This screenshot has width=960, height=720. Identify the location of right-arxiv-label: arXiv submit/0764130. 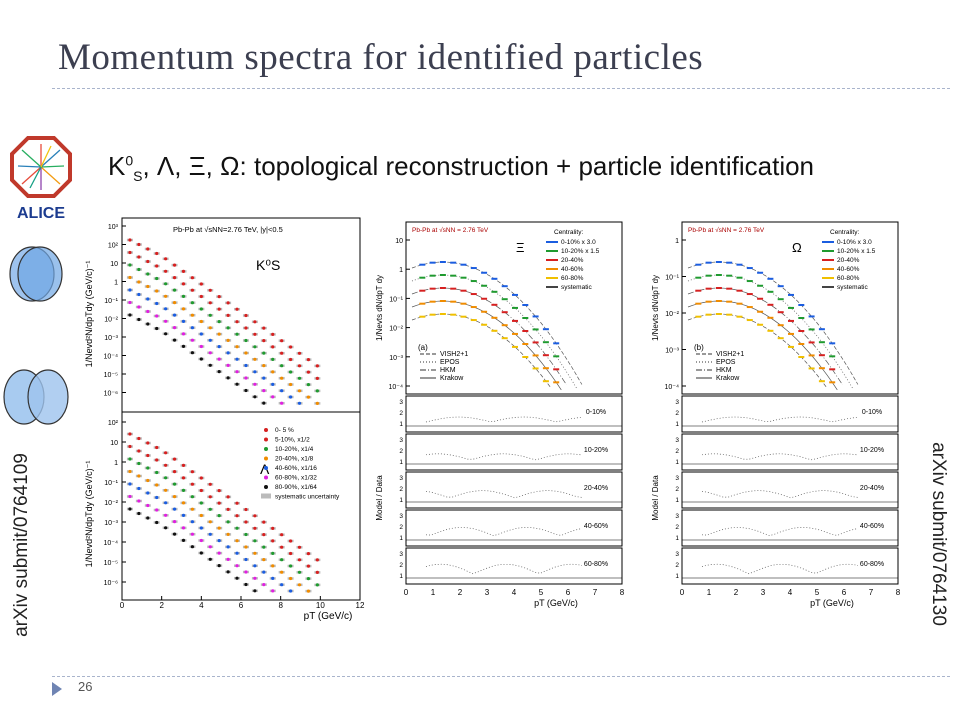
(938, 534).